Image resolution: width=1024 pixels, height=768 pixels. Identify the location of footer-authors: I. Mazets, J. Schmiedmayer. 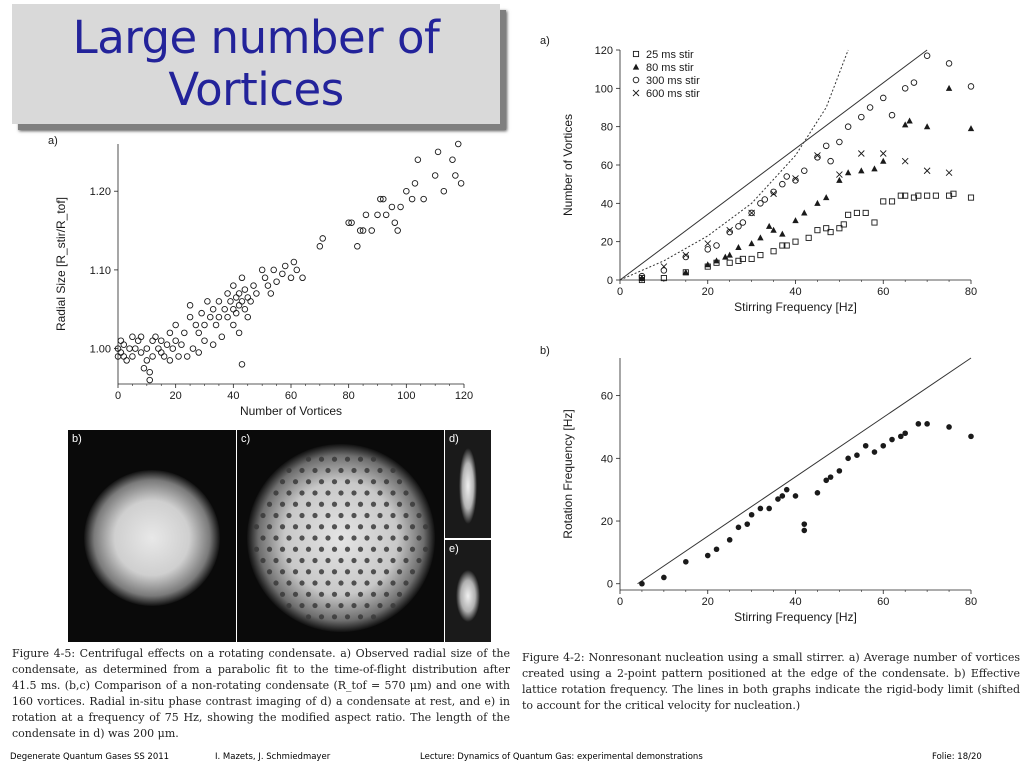
(273, 757).